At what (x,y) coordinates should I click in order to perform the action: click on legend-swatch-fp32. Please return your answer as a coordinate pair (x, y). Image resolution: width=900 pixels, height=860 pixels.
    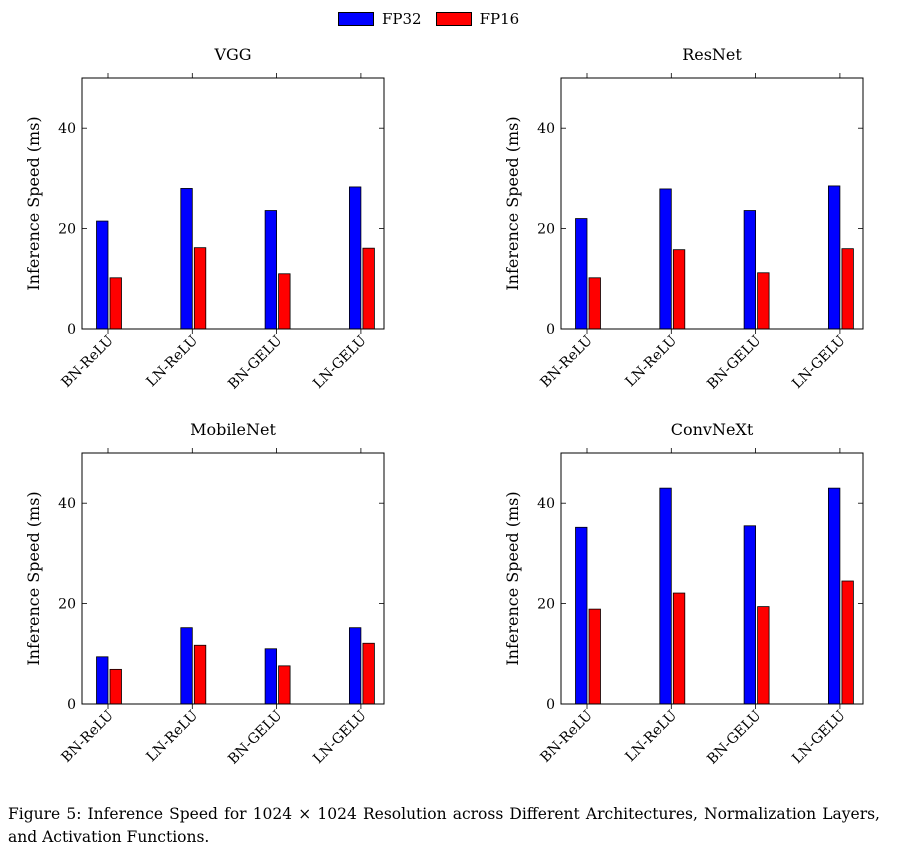
    Looking at the image, I should click on (356, 19).